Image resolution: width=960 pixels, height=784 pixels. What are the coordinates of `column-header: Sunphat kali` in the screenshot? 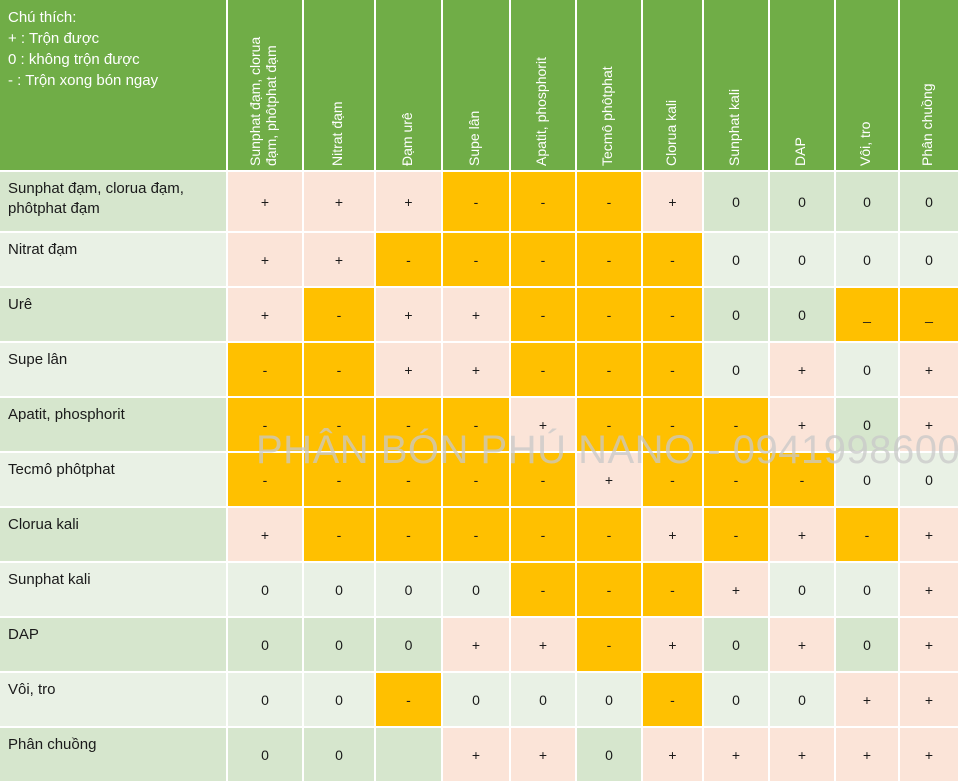 It's located at (737, 86).